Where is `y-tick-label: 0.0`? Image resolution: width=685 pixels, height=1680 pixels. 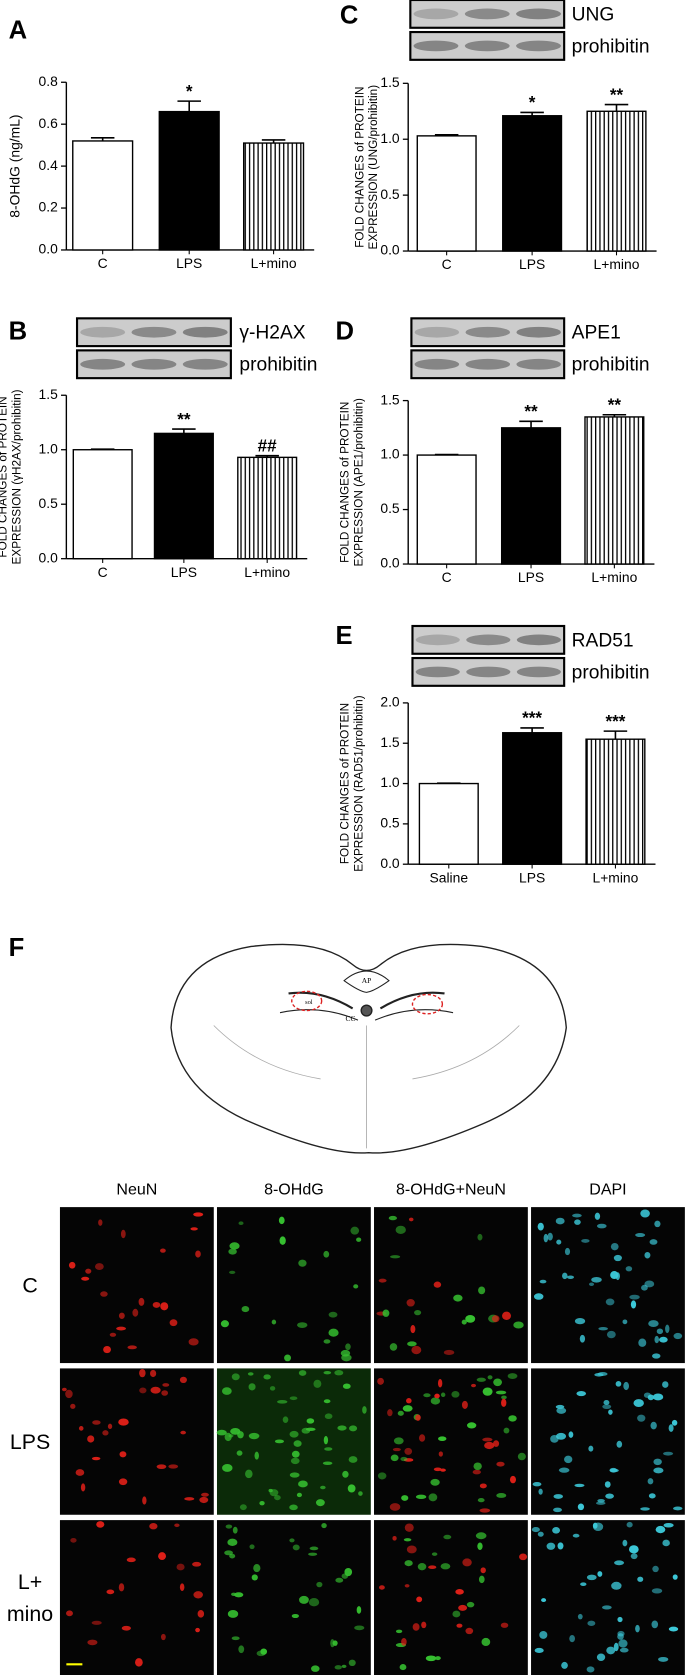 y-tick-label: 0.0 is located at coordinates (49, 557).